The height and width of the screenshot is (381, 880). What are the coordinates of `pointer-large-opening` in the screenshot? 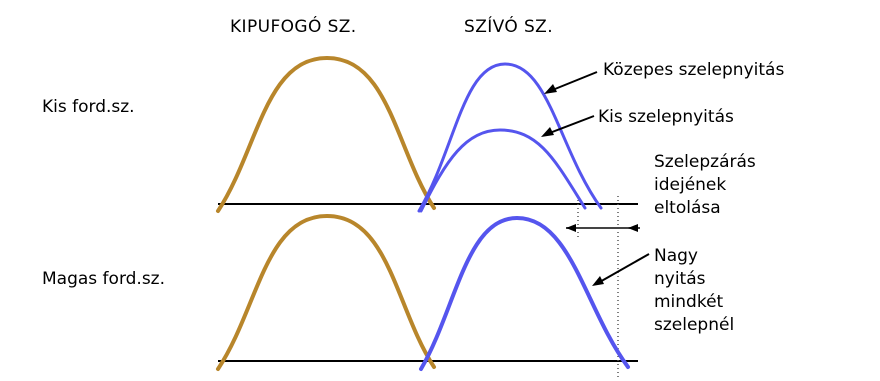 It's located at (623, 268).